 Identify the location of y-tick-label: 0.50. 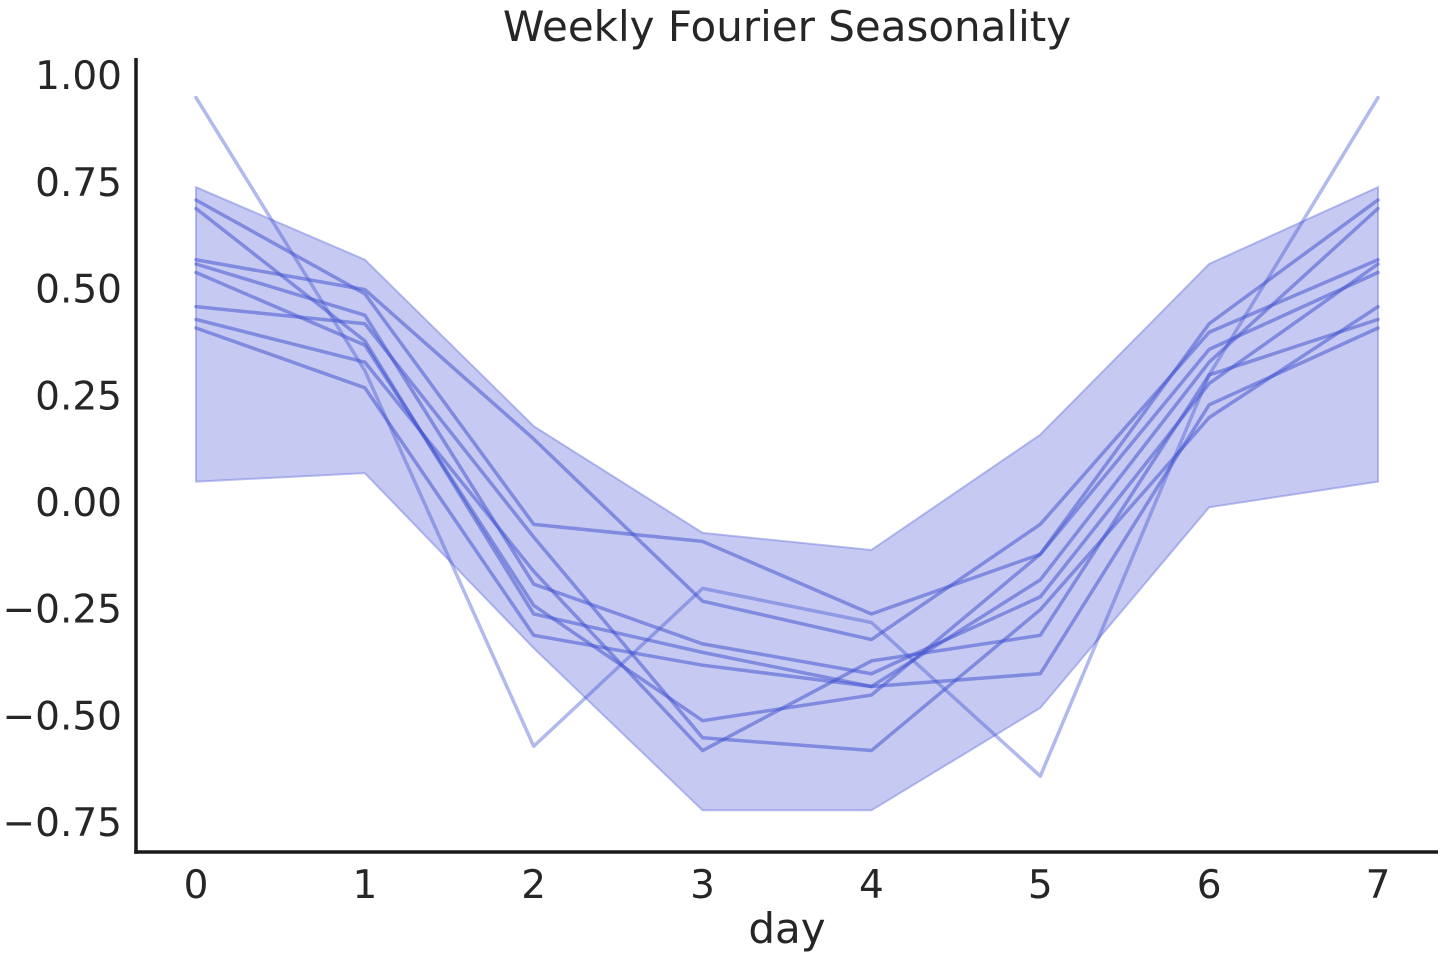
(78, 290).